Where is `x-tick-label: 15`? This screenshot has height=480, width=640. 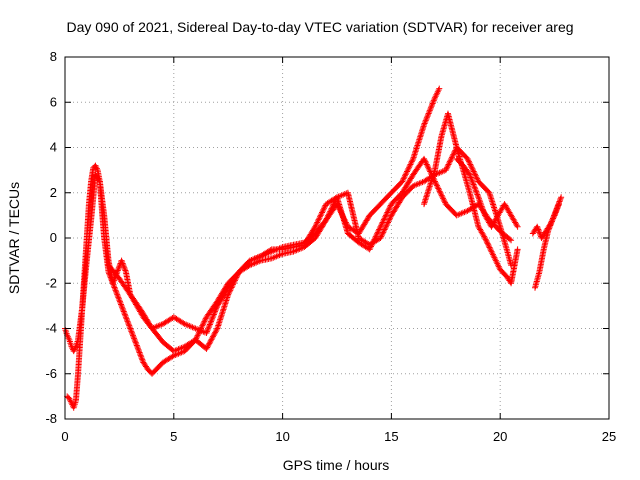 x-tick-label: 15 is located at coordinates (391, 436).